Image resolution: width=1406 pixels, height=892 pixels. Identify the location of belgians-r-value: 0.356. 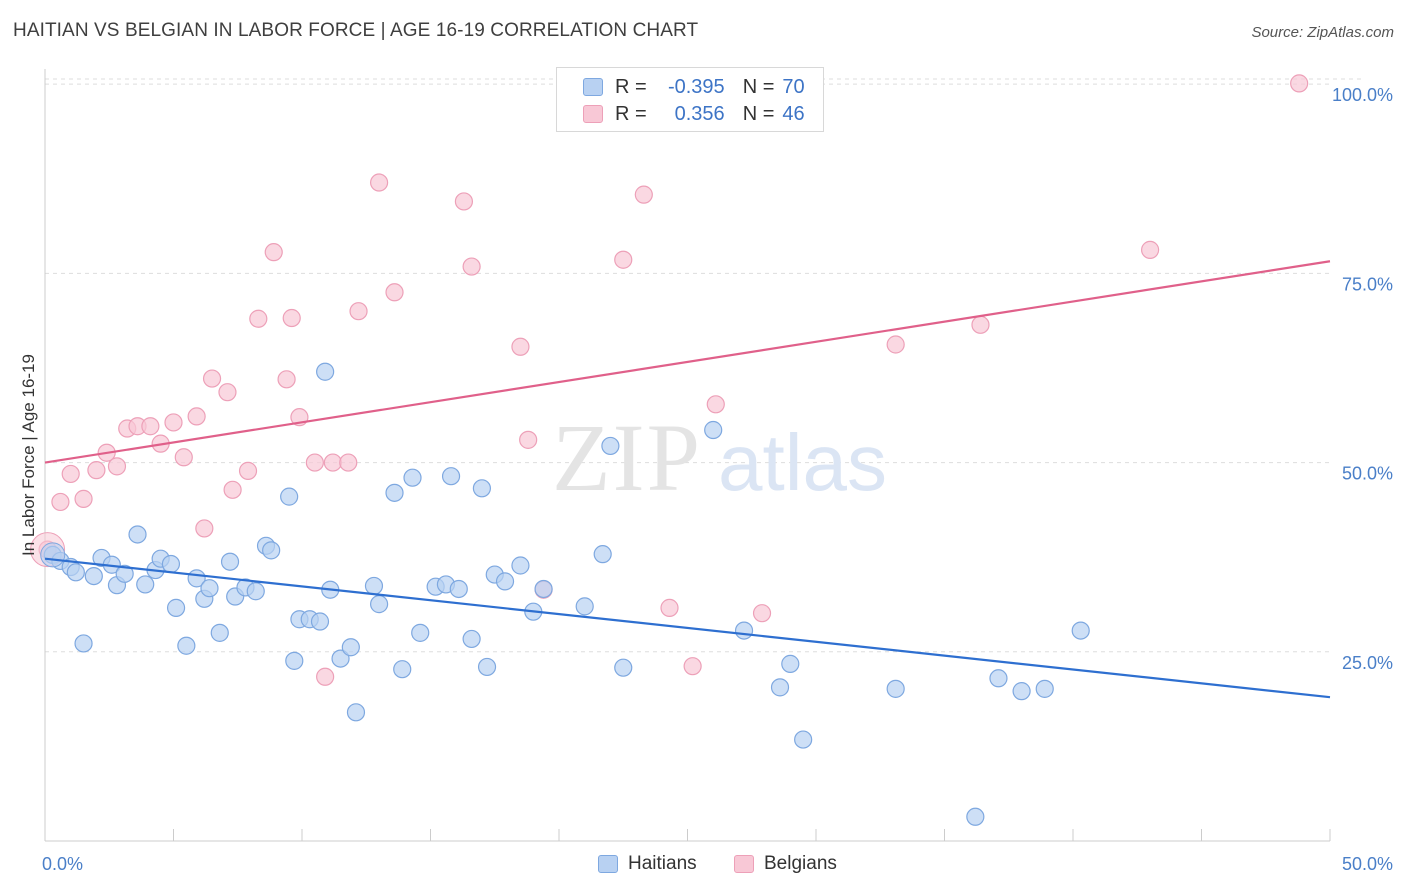
(699, 113).